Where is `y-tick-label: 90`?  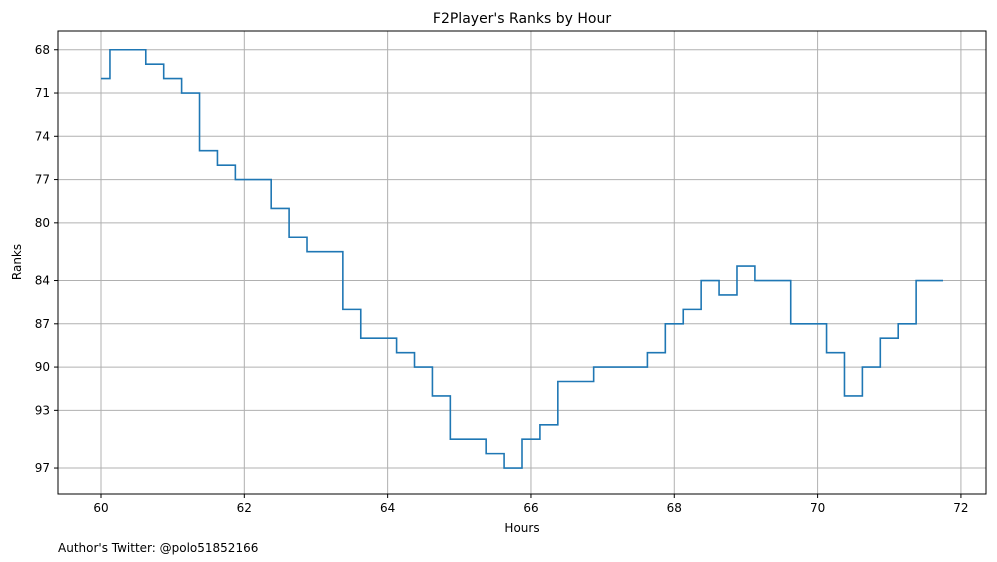
y-tick-label: 90 is located at coordinates (42, 367).